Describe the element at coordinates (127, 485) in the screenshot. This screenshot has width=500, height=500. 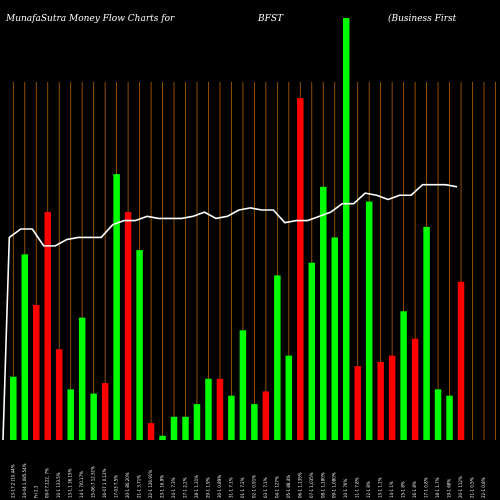
I see `x-tick-label: 20-1 80.20%` at that location.